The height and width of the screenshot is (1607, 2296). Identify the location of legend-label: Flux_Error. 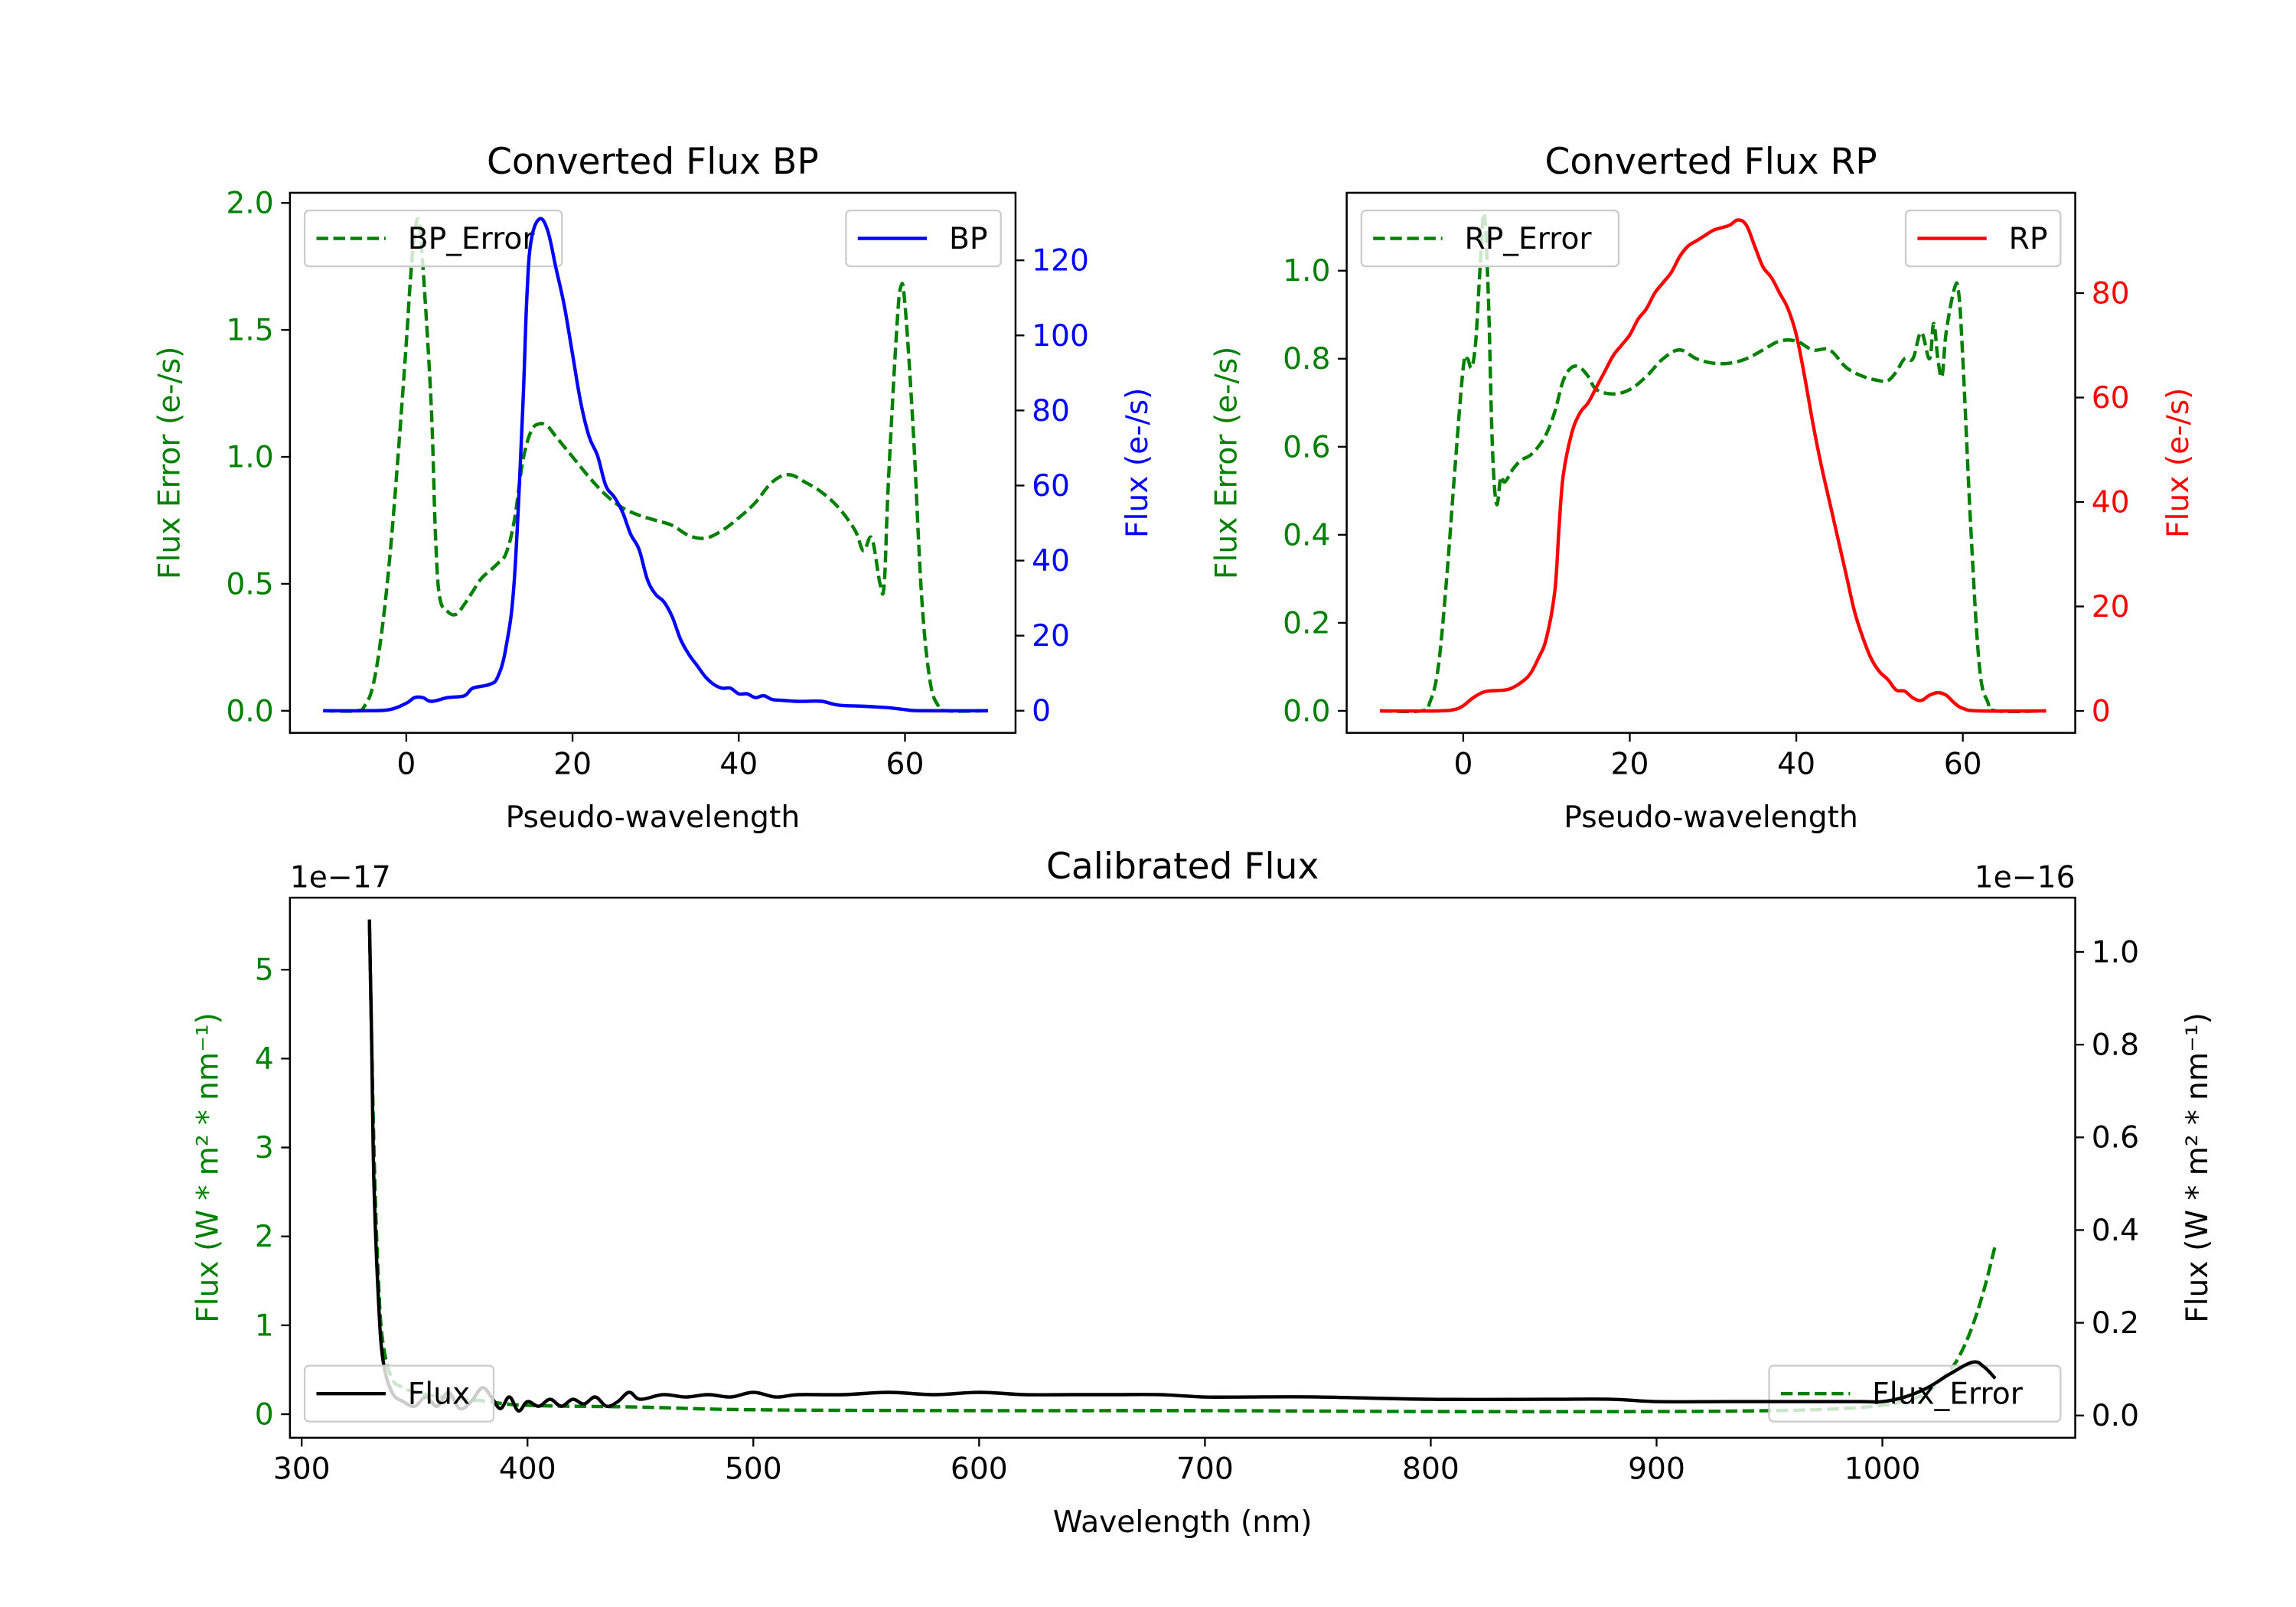
(1948, 1394).